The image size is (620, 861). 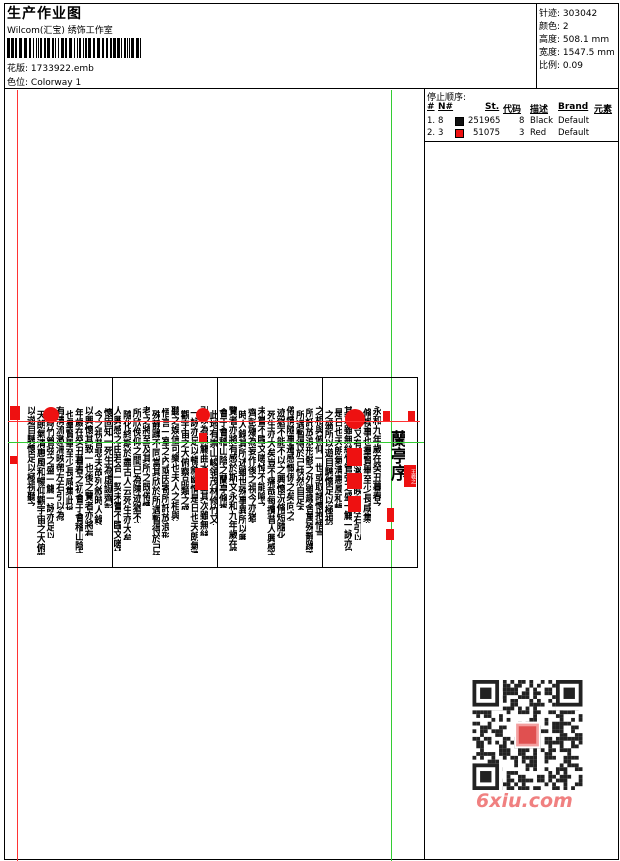 What do you see at coordinates (164, 473) in the screenshot?
I see `calligraphy-column: 悟言一室之內或因寄所託放浪形骸之外雖趣舍萬` at bounding box center [164, 473].